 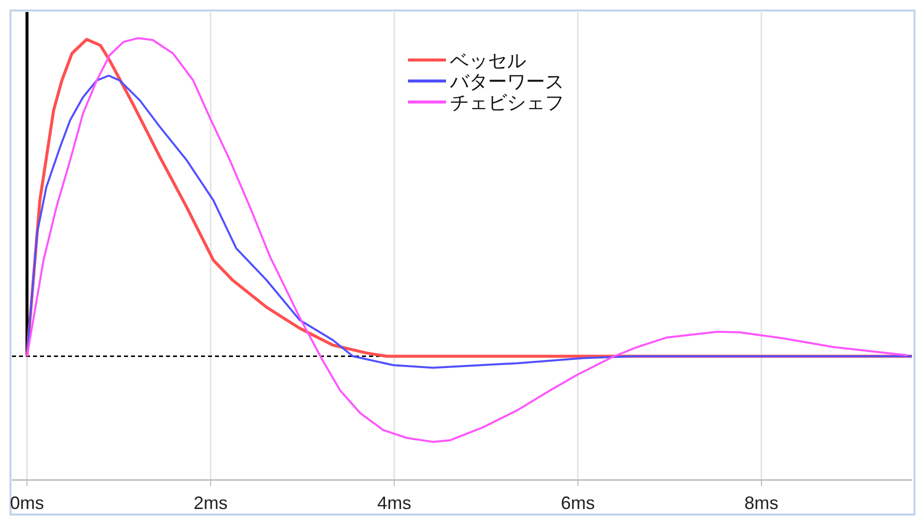 I want to click on x-tick-label: 2ms, so click(x=211, y=503).